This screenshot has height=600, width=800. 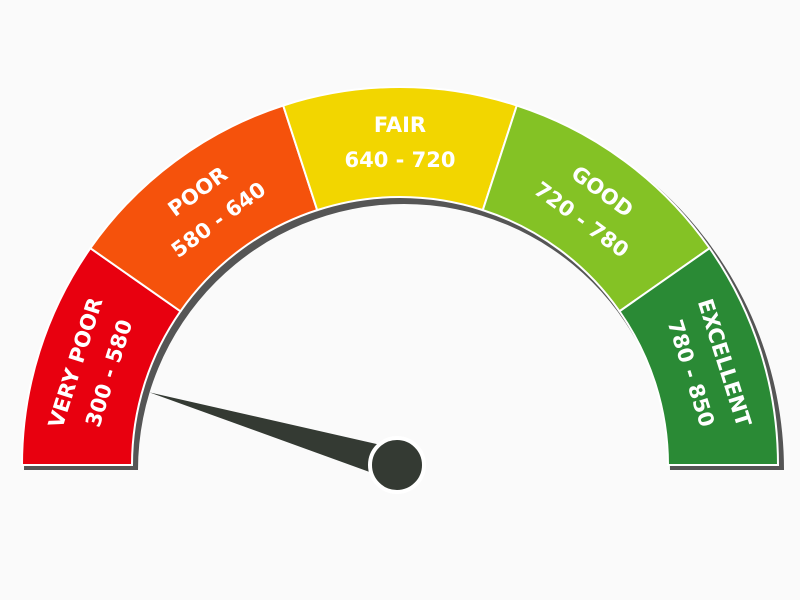 What do you see at coordinates (400, 125) in the screenshot?
I see `segment-label-fair: FAIR` at bounding box center [400, 125].